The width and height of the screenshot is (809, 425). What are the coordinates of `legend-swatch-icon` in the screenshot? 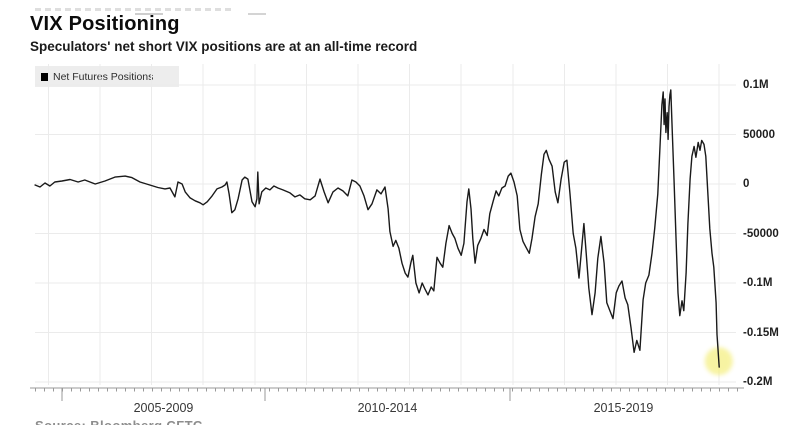 It's located at (45, 76).